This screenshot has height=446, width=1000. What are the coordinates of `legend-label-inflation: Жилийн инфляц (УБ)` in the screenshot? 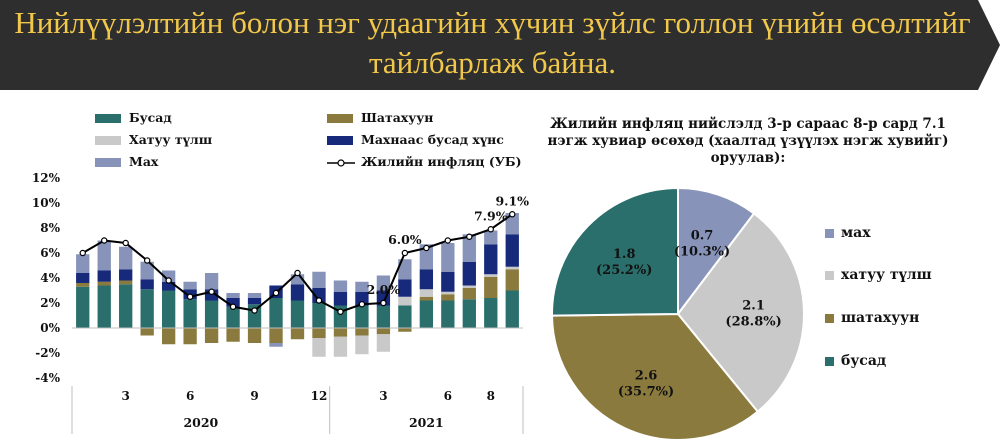 It's located at (441, 161).